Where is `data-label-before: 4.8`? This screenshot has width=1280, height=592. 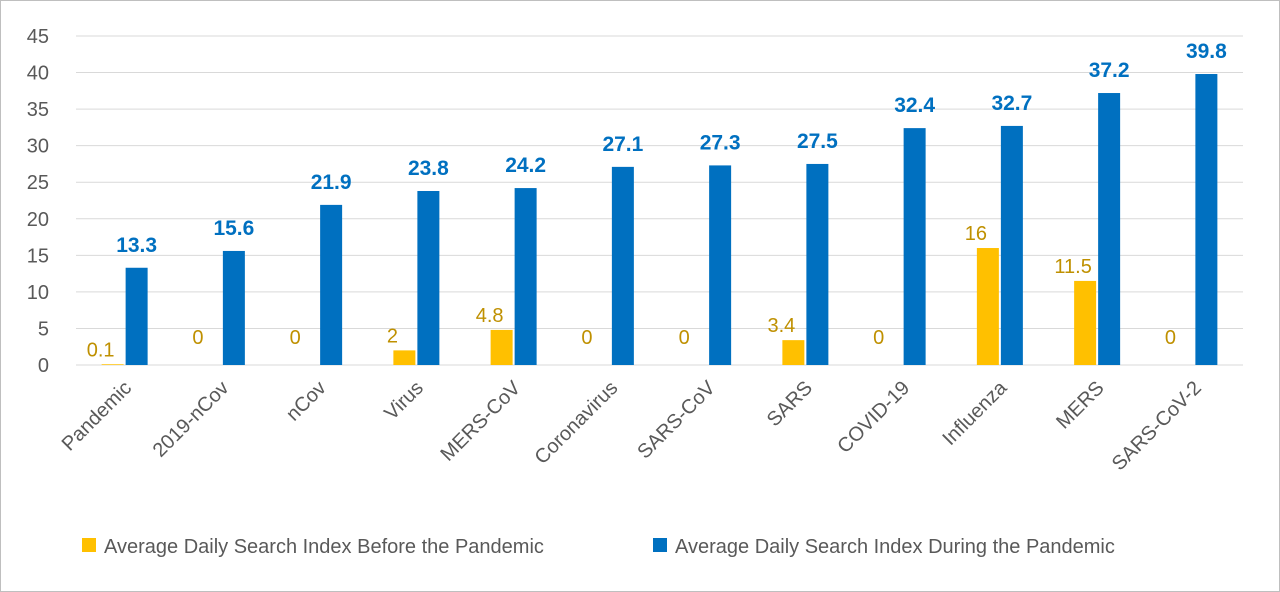 data-label-before: 4.8 is located at coordinates (490, 316).